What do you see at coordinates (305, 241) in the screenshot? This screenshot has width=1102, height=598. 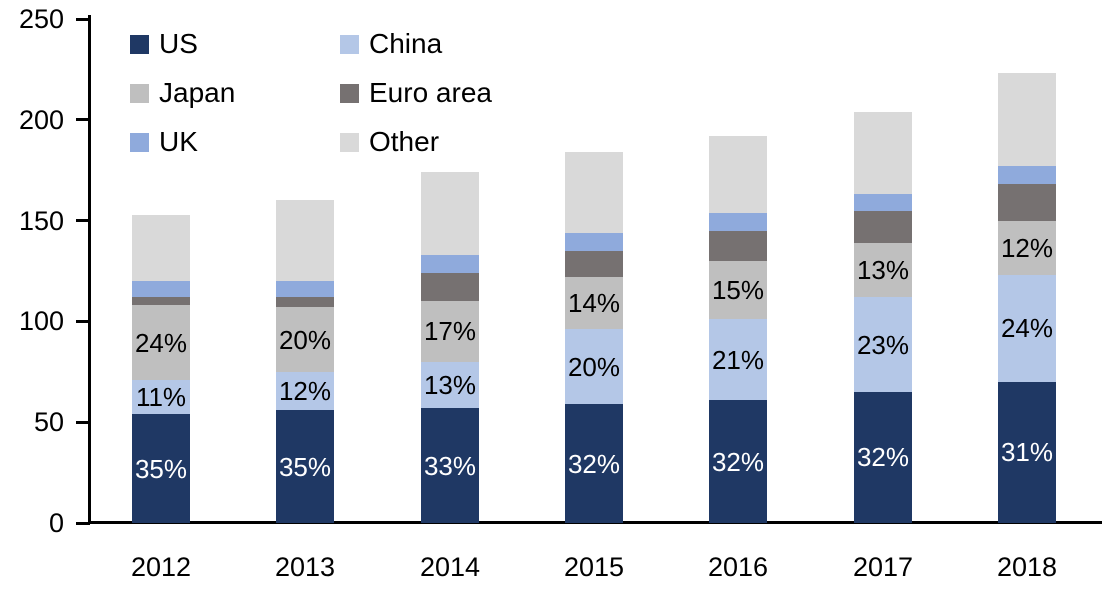 I see `bar-segment-other-2013` at bounding box center [305, 241].